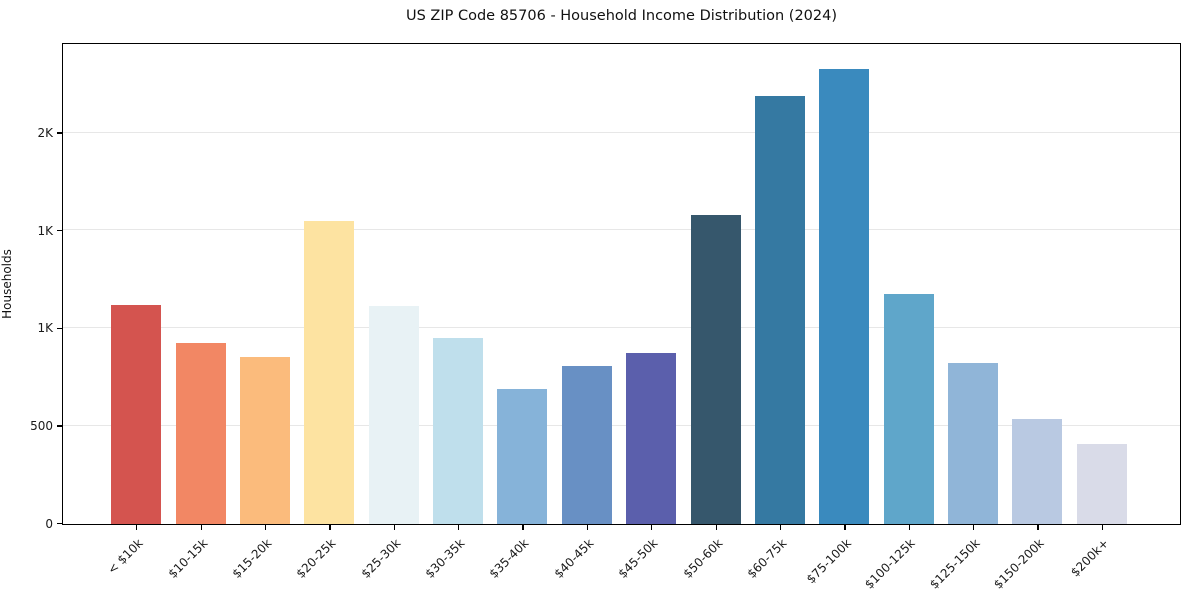 The height and width of the screenshot is (590, 1189). I want to click on y-axis-label: Households, so click(7, 284).